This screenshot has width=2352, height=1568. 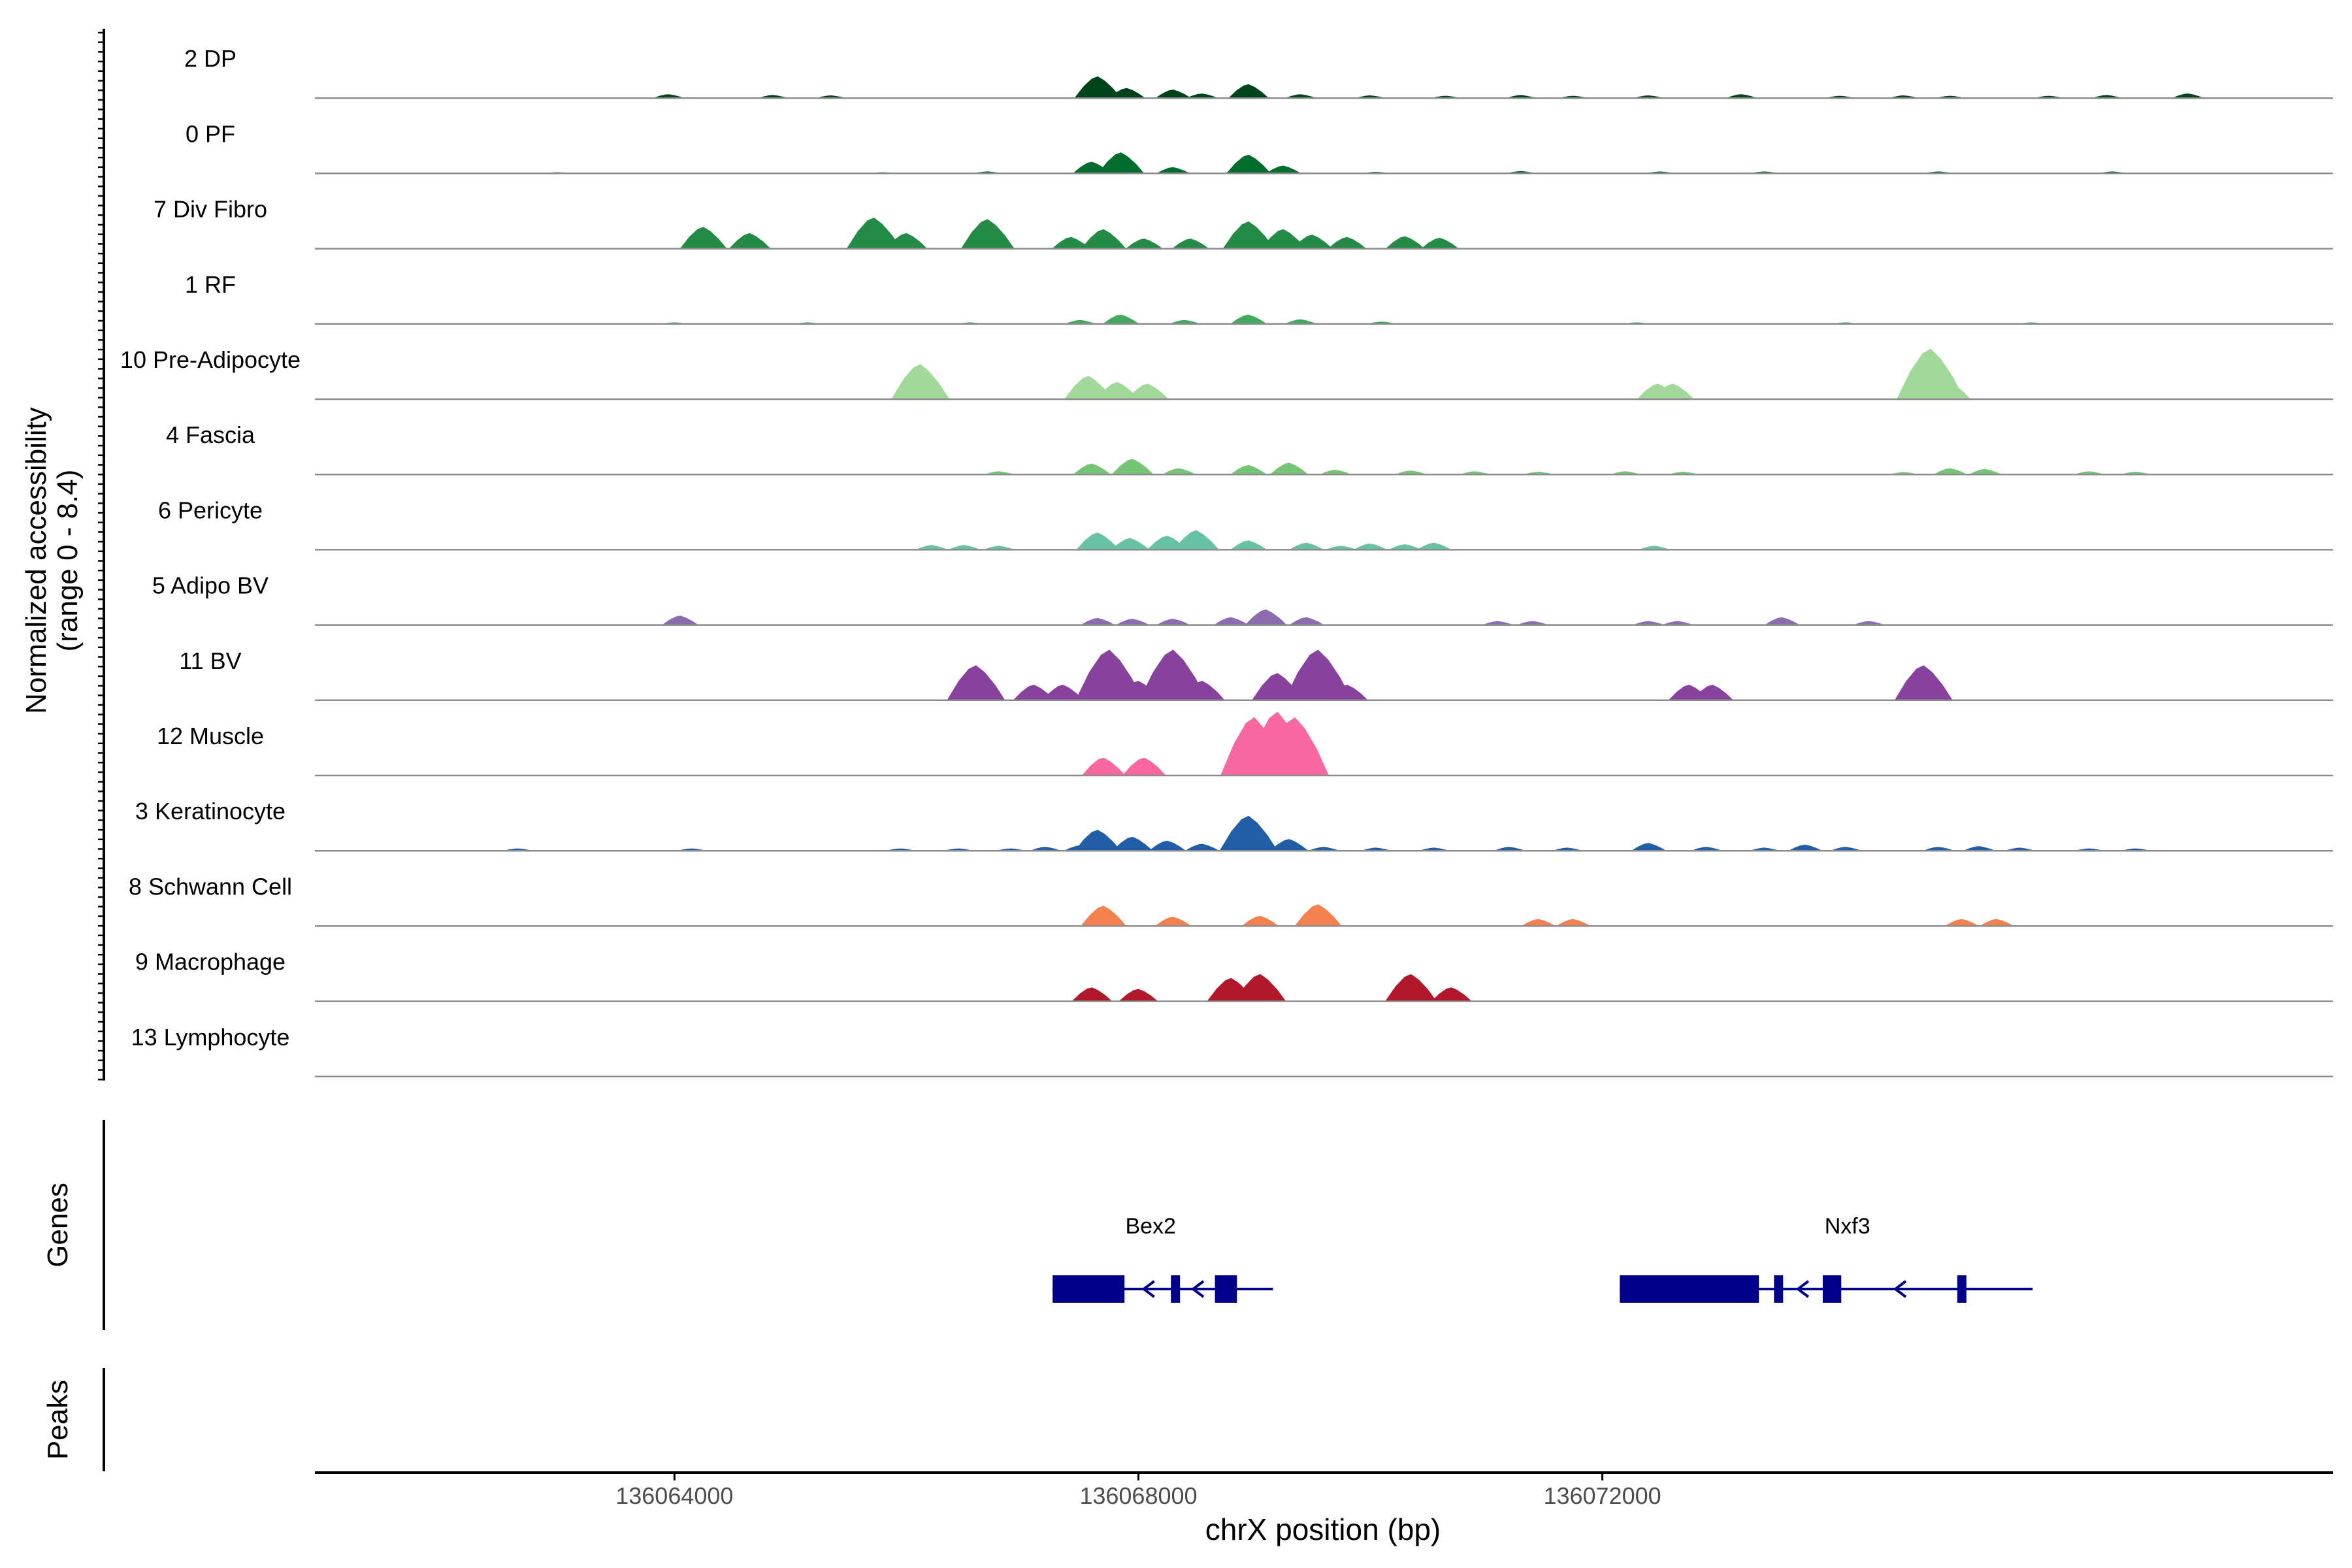 What do you see at coordinates (1226, 373) in the screenshot?
I see `track-10-pre-adipocyte: 10 Pre-Adipocyte` at bounding box center [1226, 373].